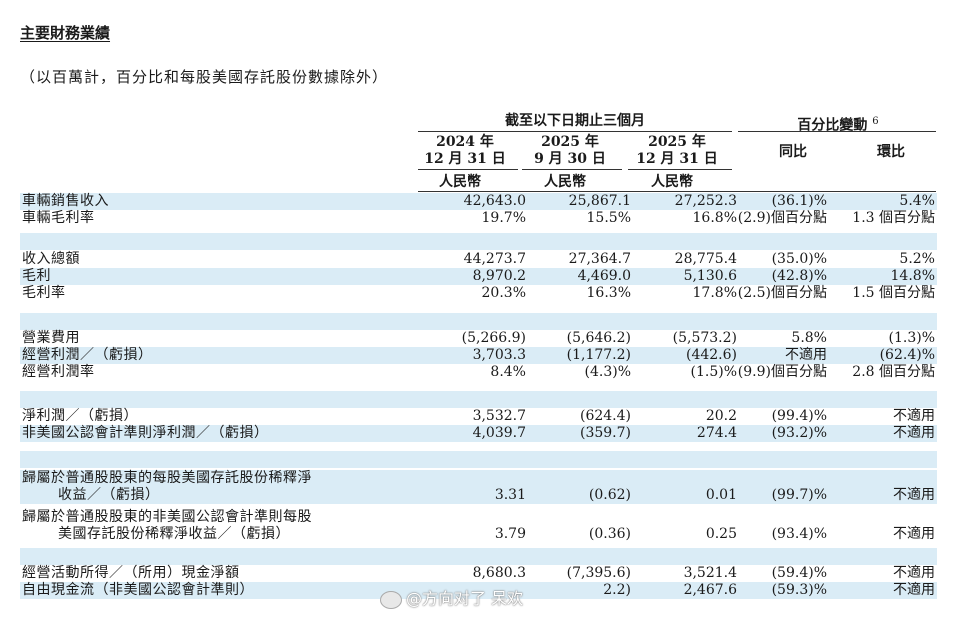 The image size is (960, 617). I want to click on cell-c5: 1.3 個百分點, so click(893, 218).